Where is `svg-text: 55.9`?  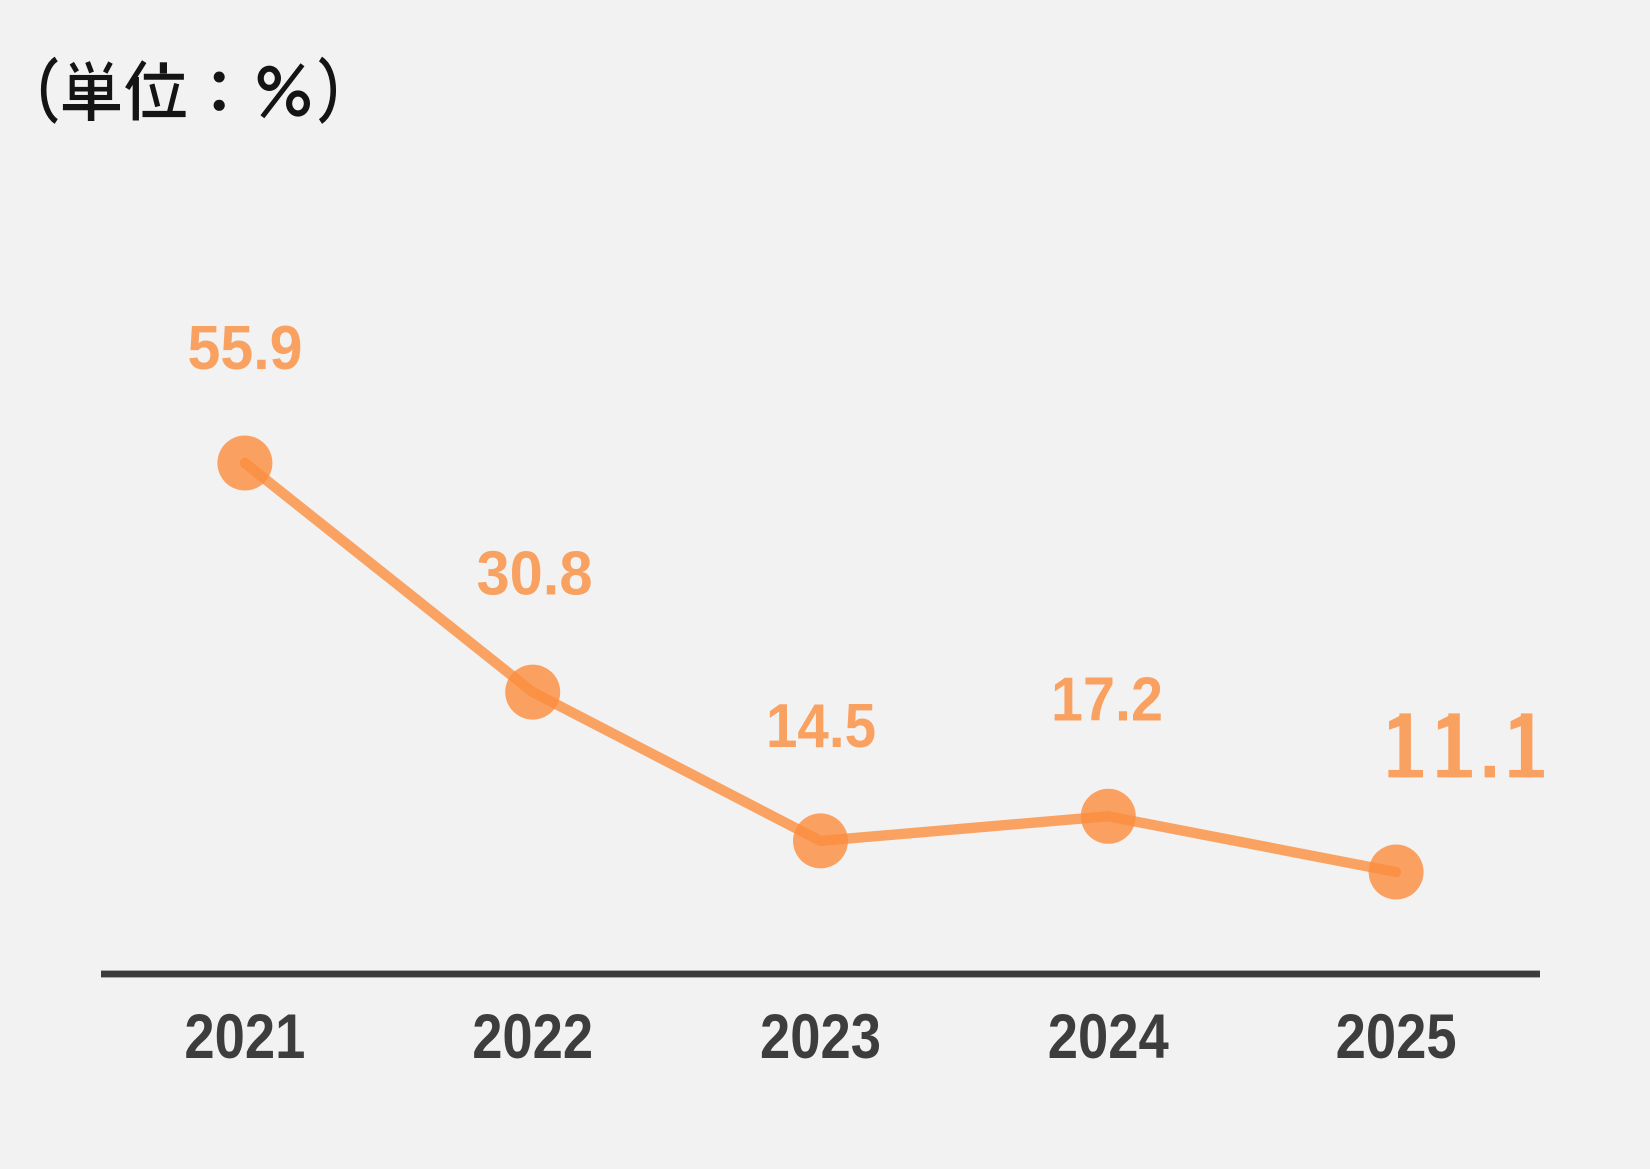 svg-text: 55.9 is located at coordinates (245, 348).